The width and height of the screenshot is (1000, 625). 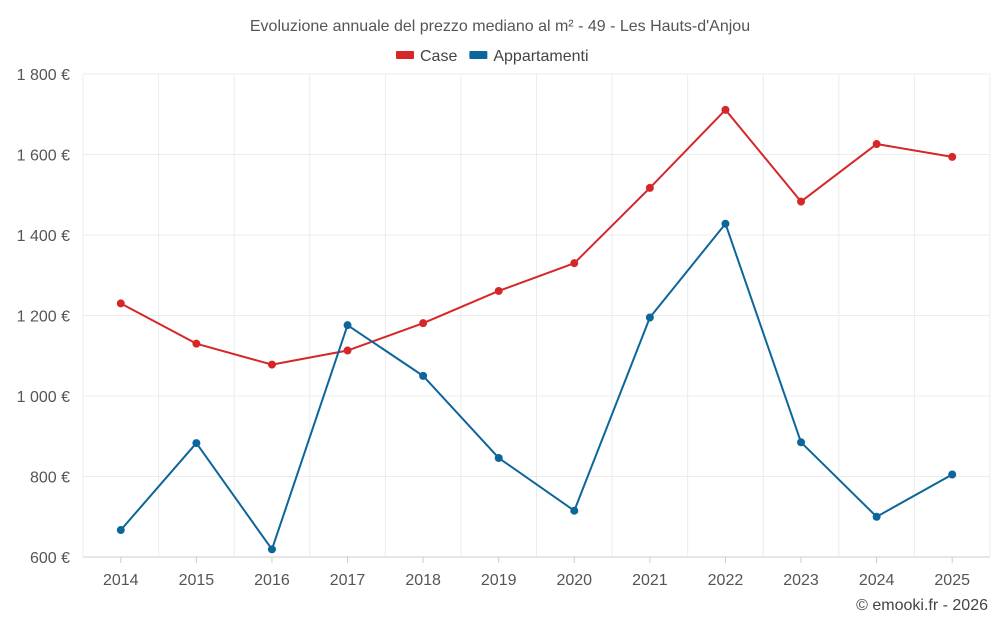 I want to click on x-tick-label: 2025, so click(x=952, y=580).